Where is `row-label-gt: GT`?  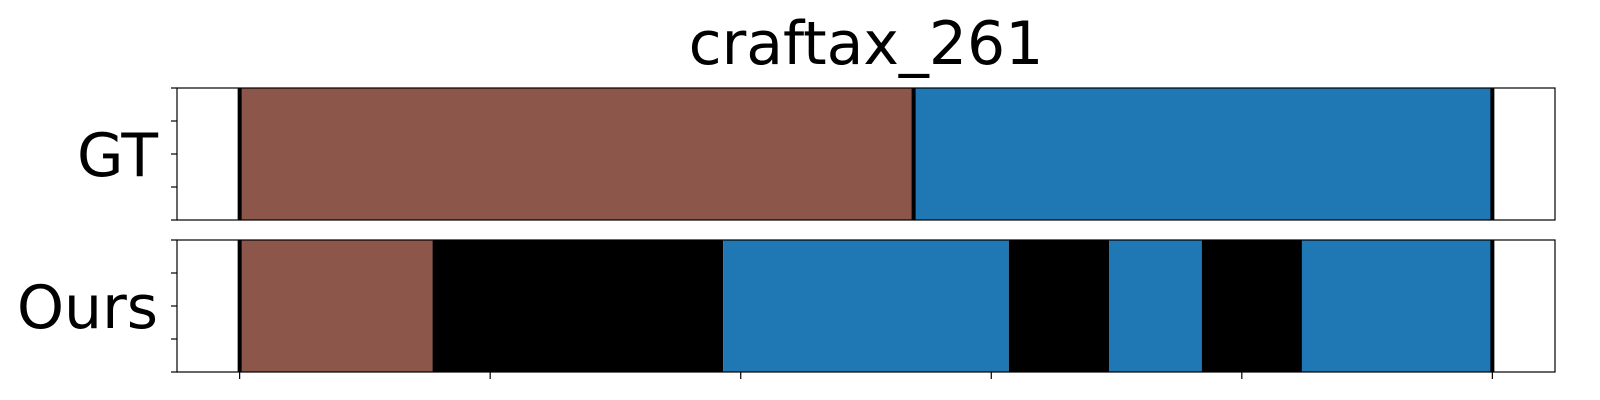 row-label-gt: GT is located at coordinates (117, 156).